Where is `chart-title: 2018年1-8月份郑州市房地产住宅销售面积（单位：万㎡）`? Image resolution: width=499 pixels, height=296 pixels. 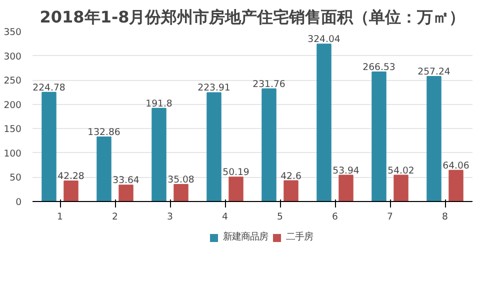
chart-title: 2018年1-8月份郑州市房地产住宅销售面积（单位：万㎡） is located at coordinates (253, 17).